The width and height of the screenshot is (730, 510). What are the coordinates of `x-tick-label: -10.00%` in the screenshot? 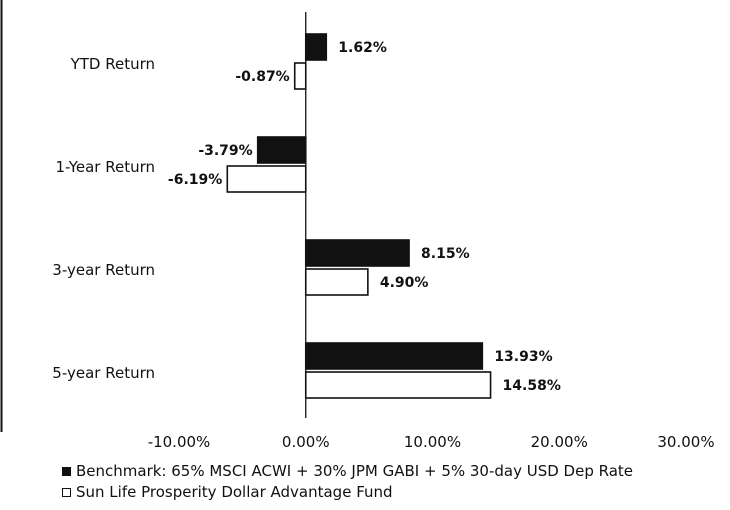 It's located at (179, 441).